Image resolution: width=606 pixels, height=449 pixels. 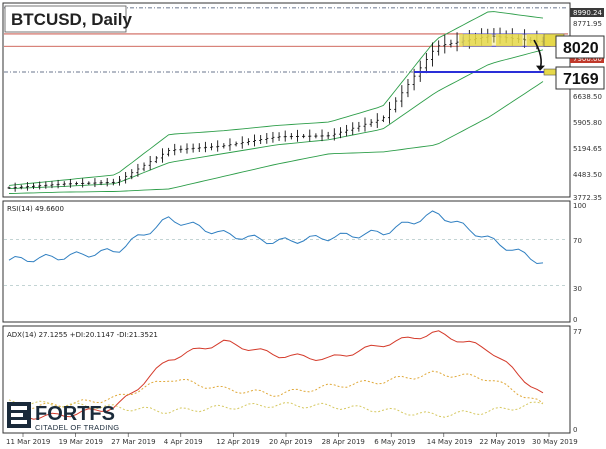 I want to click on price-label-4: 6638.50, so click(x=587, y=97).